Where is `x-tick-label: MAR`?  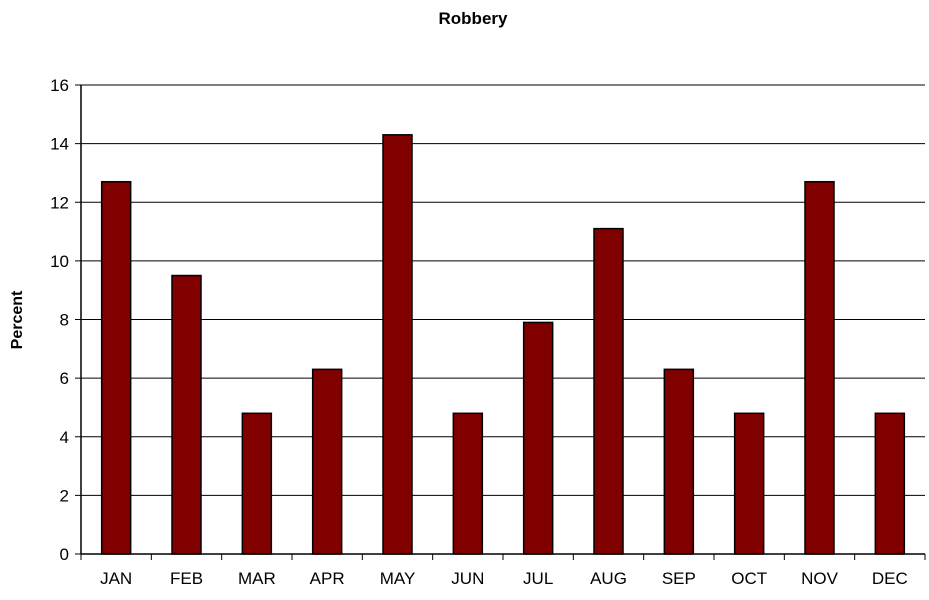 x-tick-label: MAR is located at coordinates (257, 578).